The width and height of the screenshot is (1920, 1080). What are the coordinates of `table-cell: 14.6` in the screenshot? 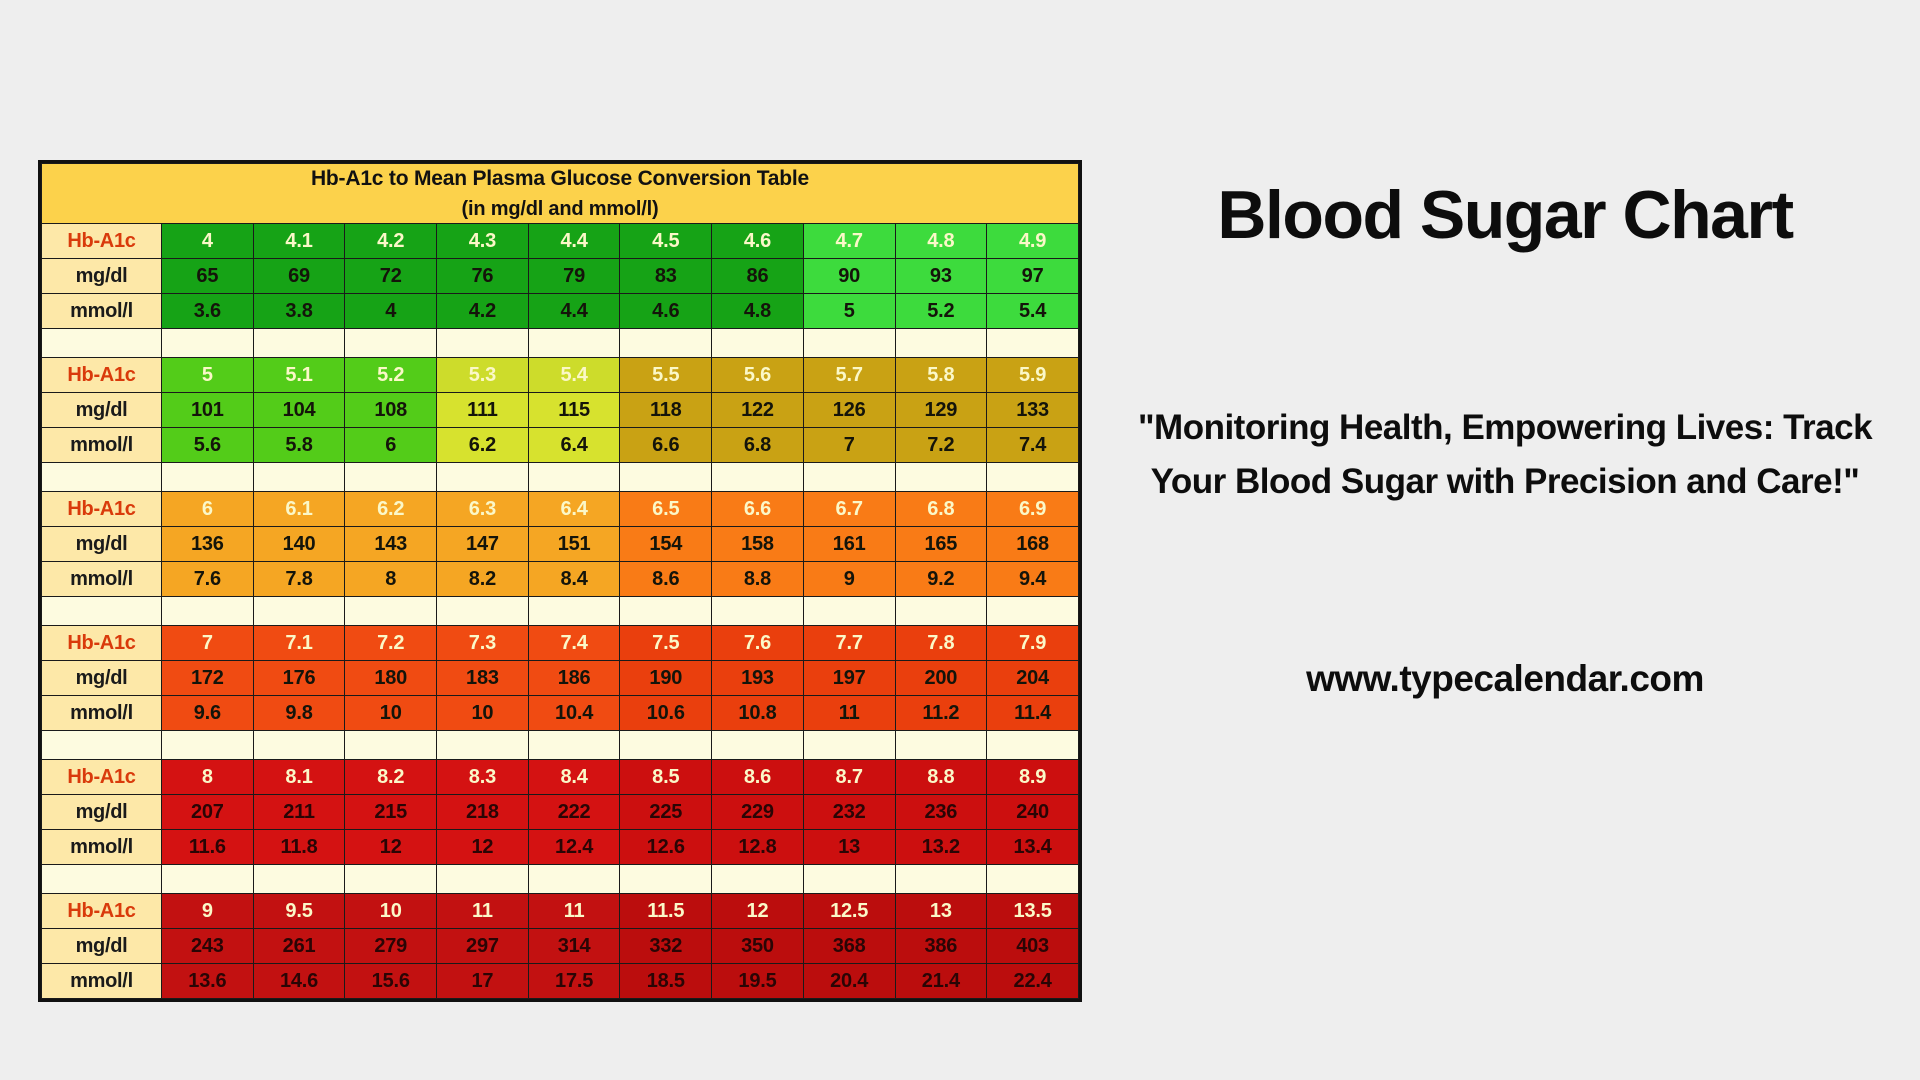 It's located at (299, 981).